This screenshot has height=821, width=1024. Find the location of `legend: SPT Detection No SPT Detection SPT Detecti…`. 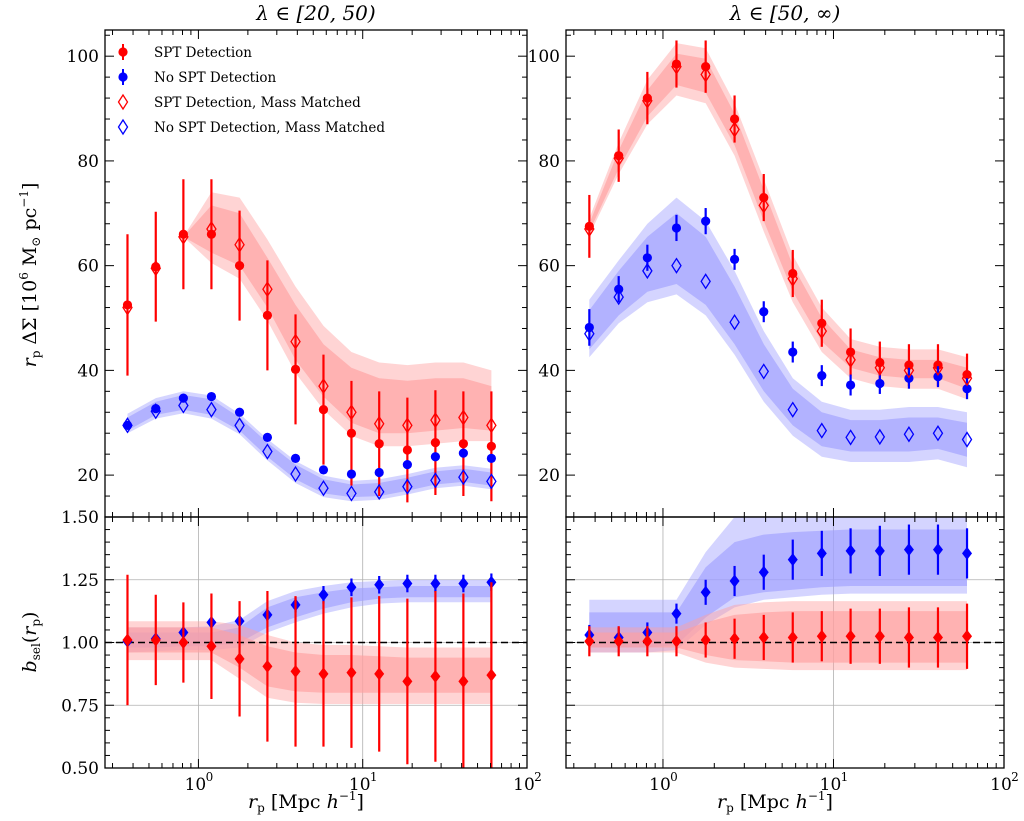

legend: SPT Detection No SPT Detection SPT Detecti… is located at coordinates (251, 90).